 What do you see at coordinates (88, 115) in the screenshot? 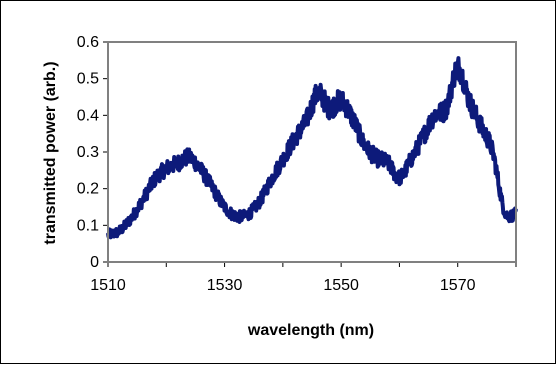
I see `y-tick-label: 0.4` at bounding box center [88, 115].